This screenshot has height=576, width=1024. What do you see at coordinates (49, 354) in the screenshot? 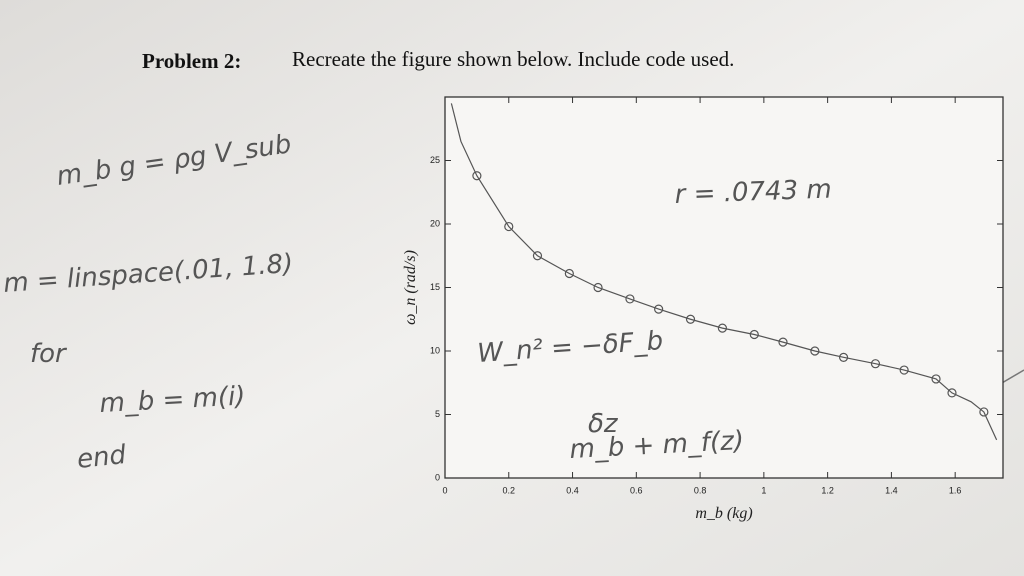
I see `handwritten-note: for` at bounding box center [49, 354].